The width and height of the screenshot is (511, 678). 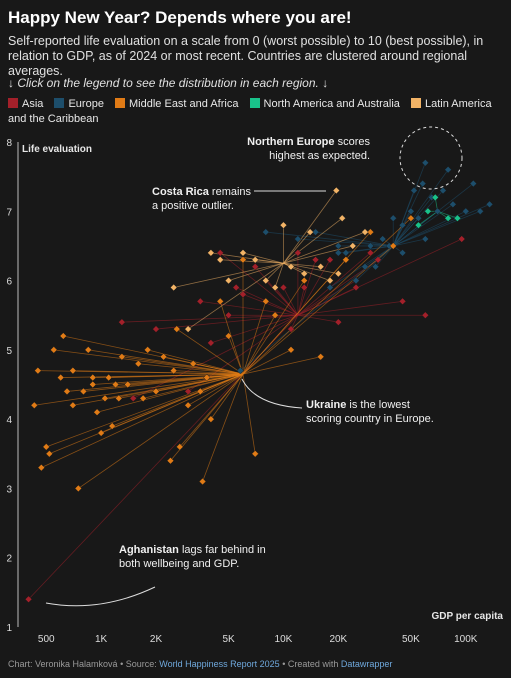 I want to click on footer-source-link: World Happiness Report 2025, so click(x=219, y=664).